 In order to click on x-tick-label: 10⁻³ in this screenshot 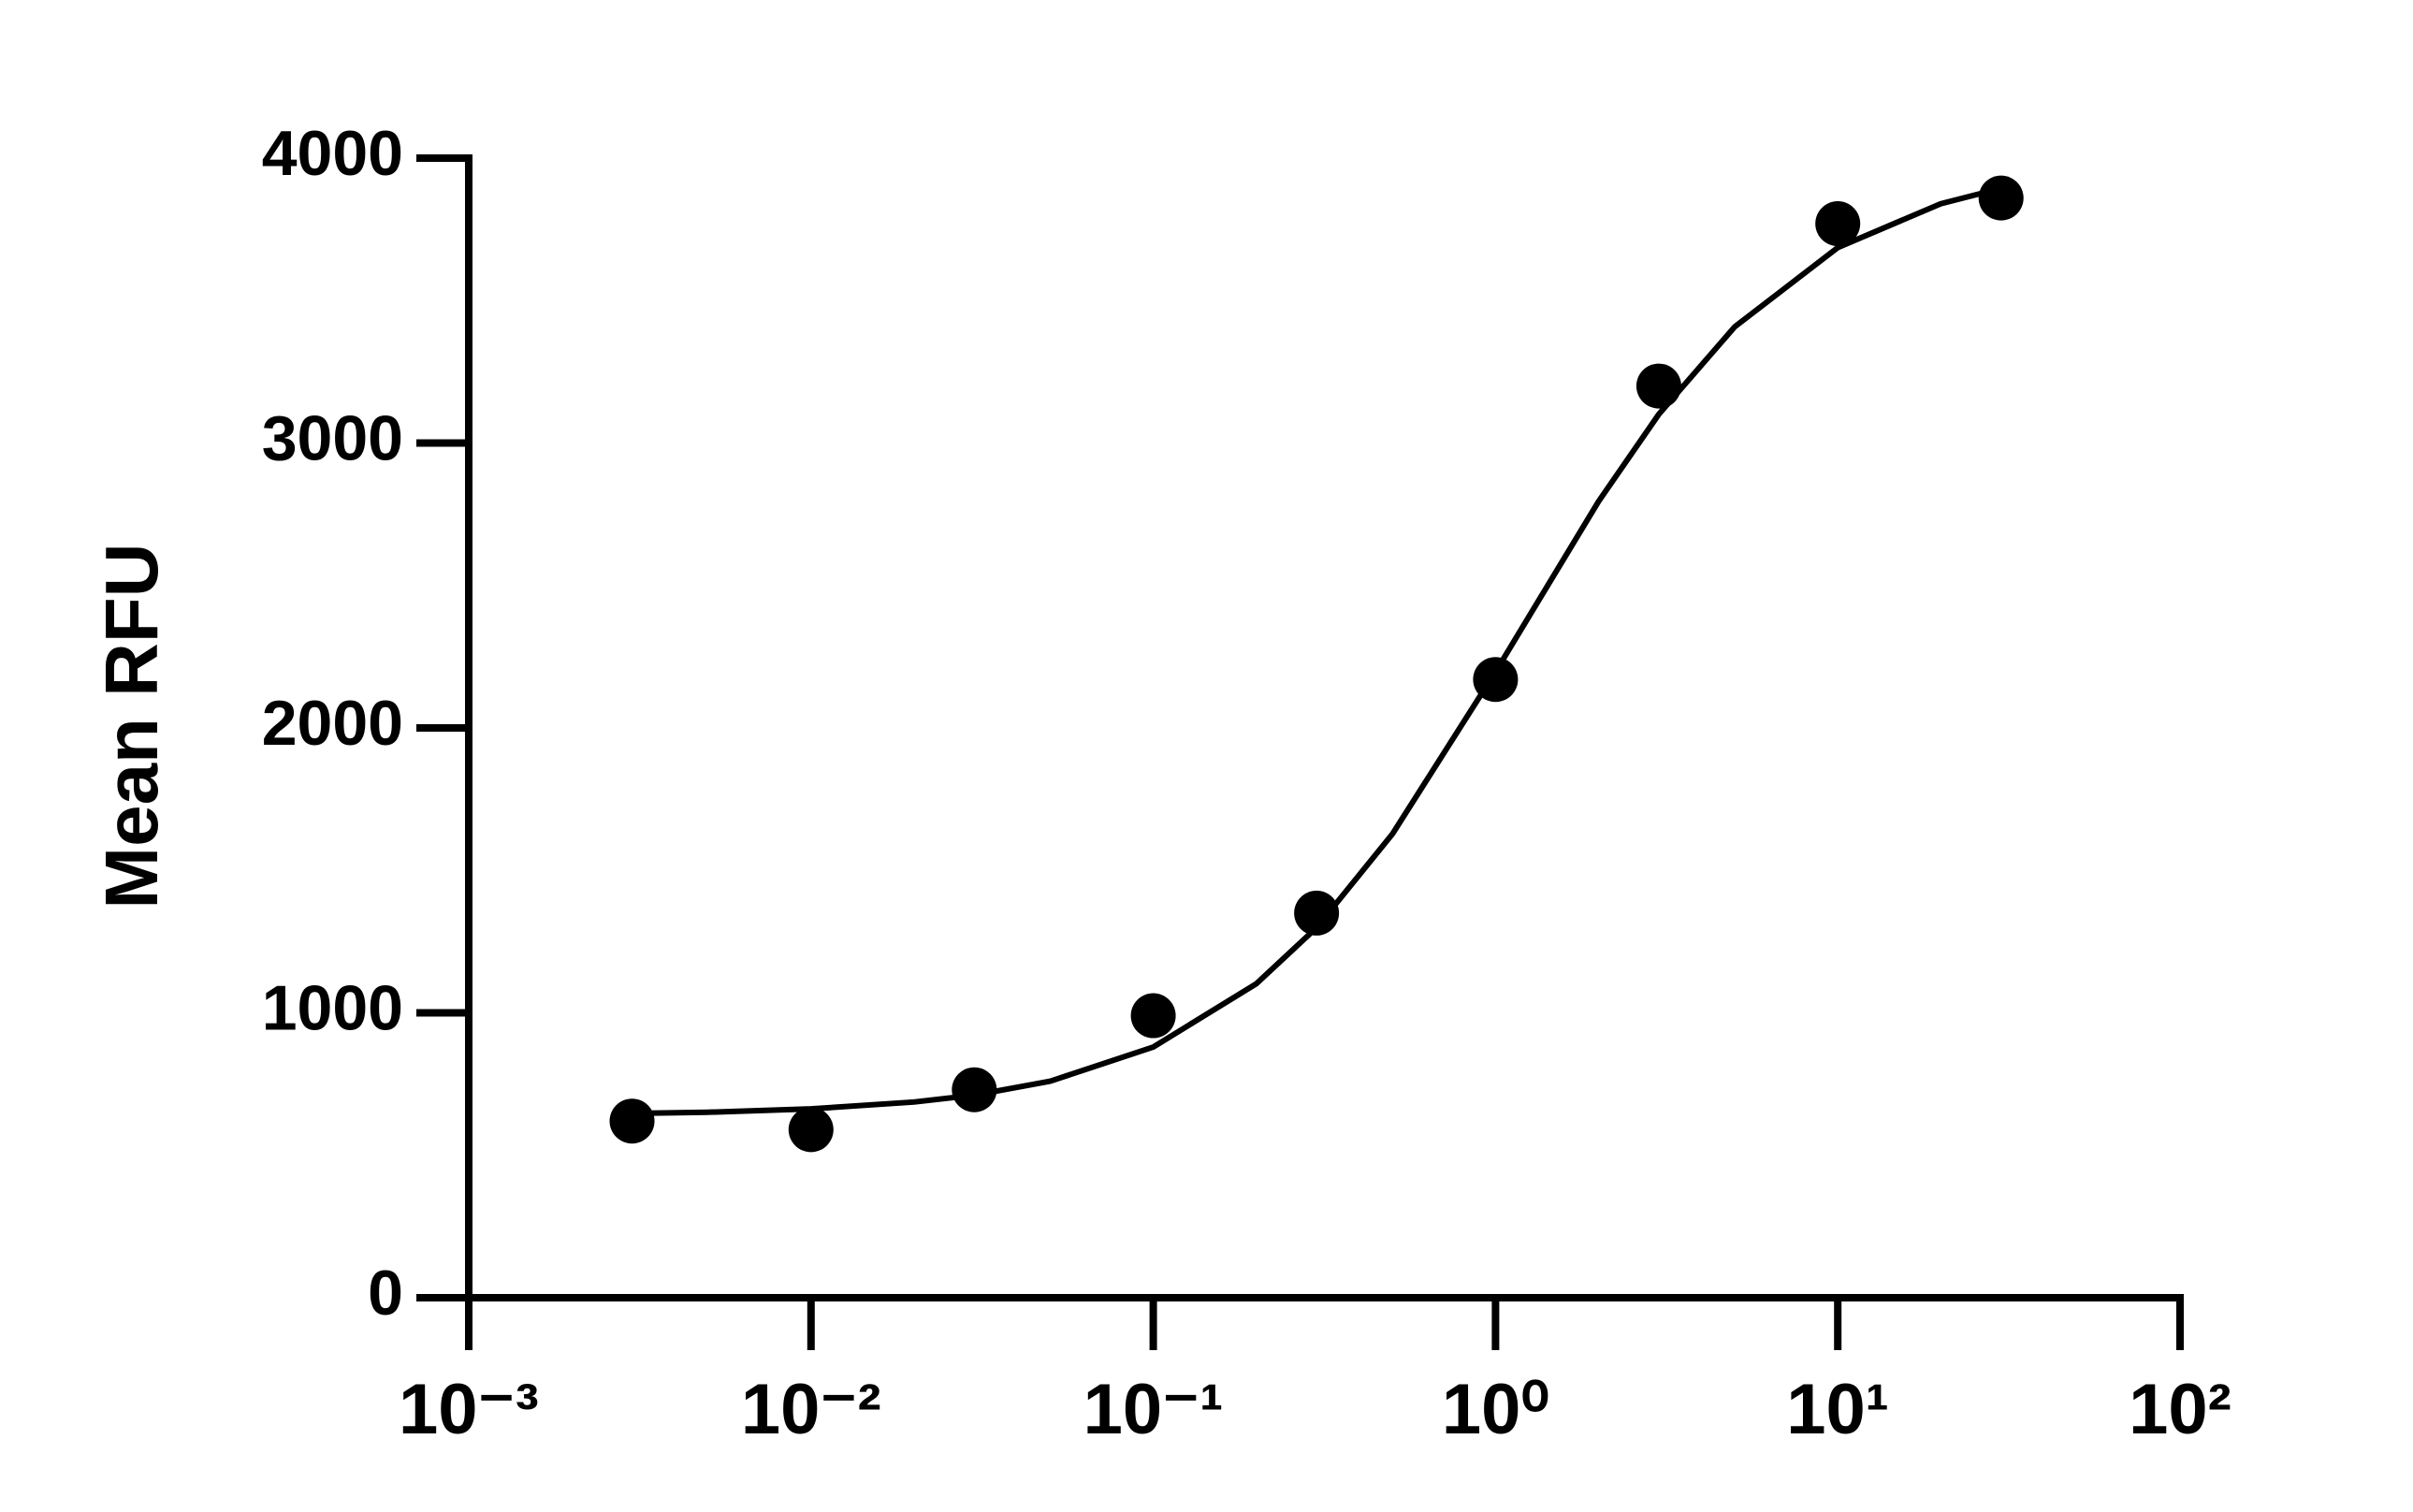, I will do `click(469, 1410)`.